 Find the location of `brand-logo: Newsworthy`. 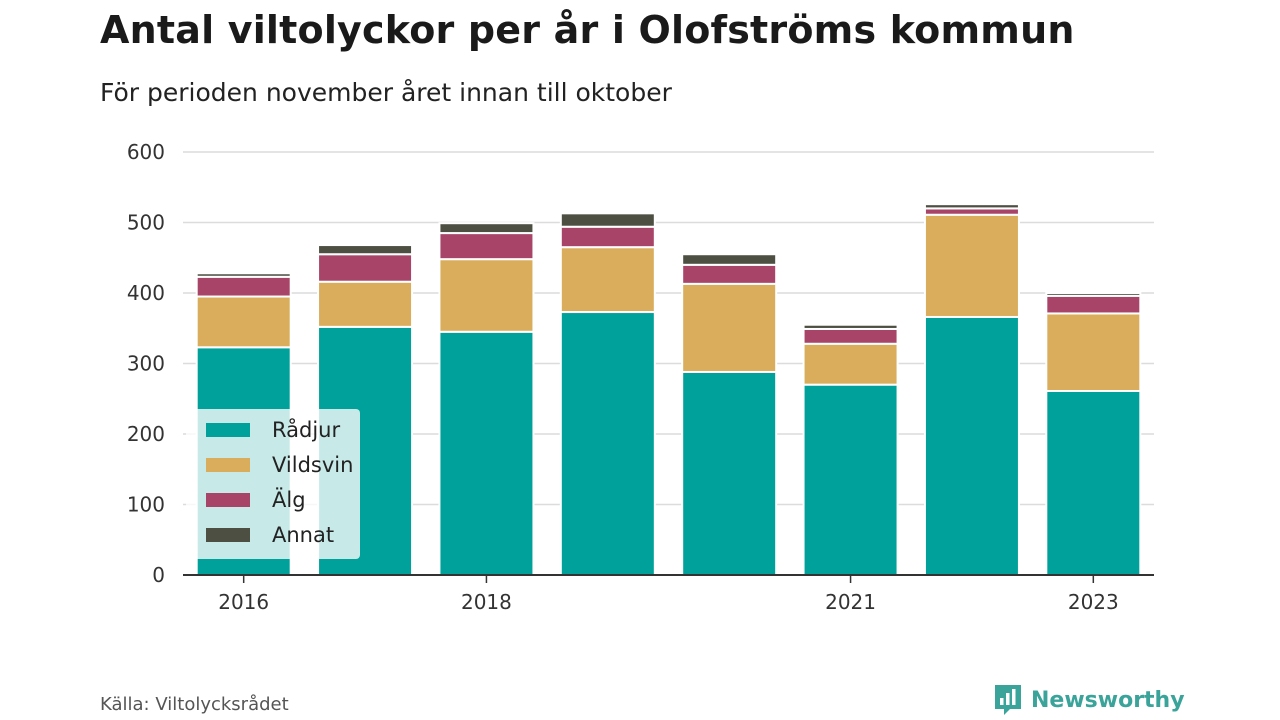

brand-logo: Newsworthy is located at coordinates (1089, 700).